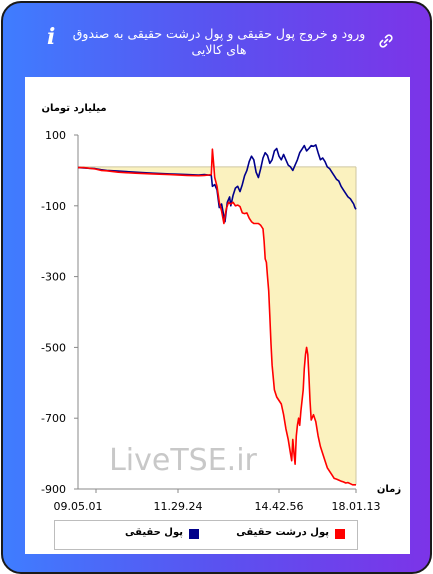  What do you see at coordinates (53, 277) in the screenshot?
I see `y-tick-label: -300` at bounding box center [53, 277].